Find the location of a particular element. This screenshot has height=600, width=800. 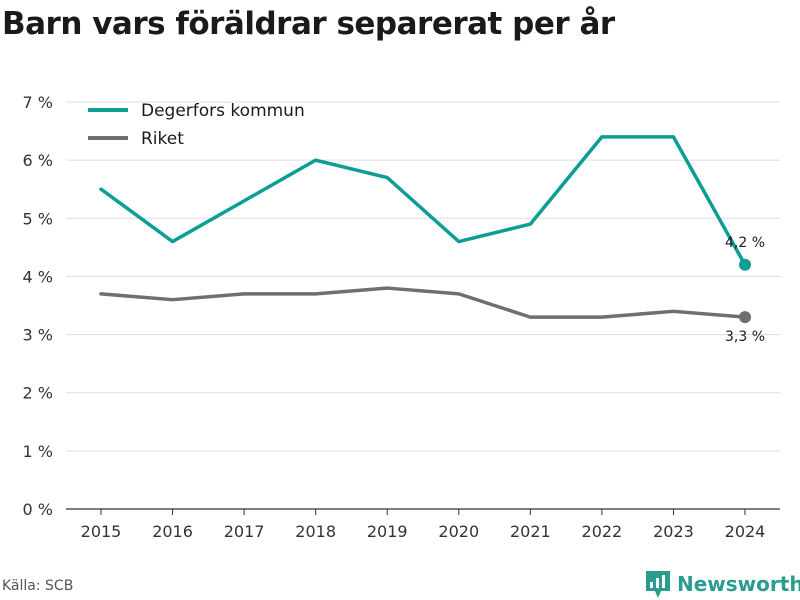

x-tick-label: 2023 is located at coordinates (673, 531).